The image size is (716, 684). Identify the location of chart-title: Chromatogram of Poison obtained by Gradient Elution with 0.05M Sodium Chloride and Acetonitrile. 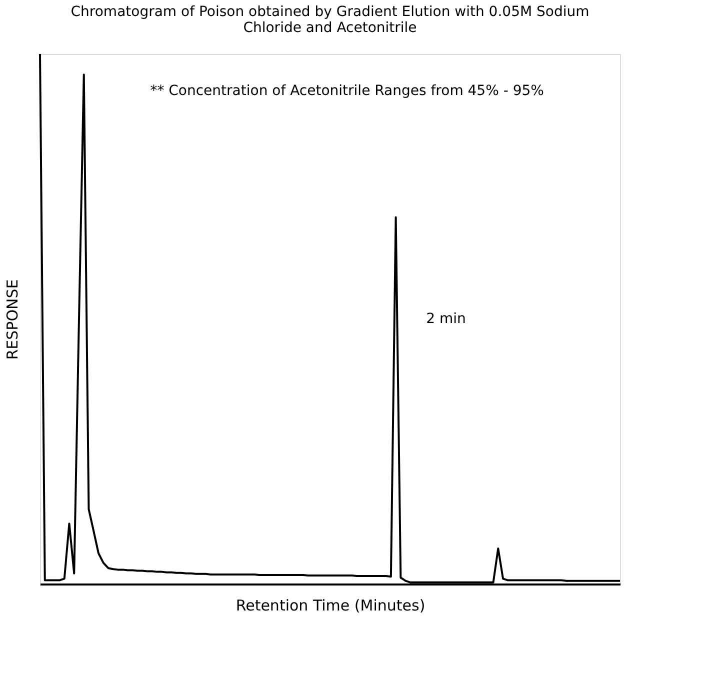
(330, 20).